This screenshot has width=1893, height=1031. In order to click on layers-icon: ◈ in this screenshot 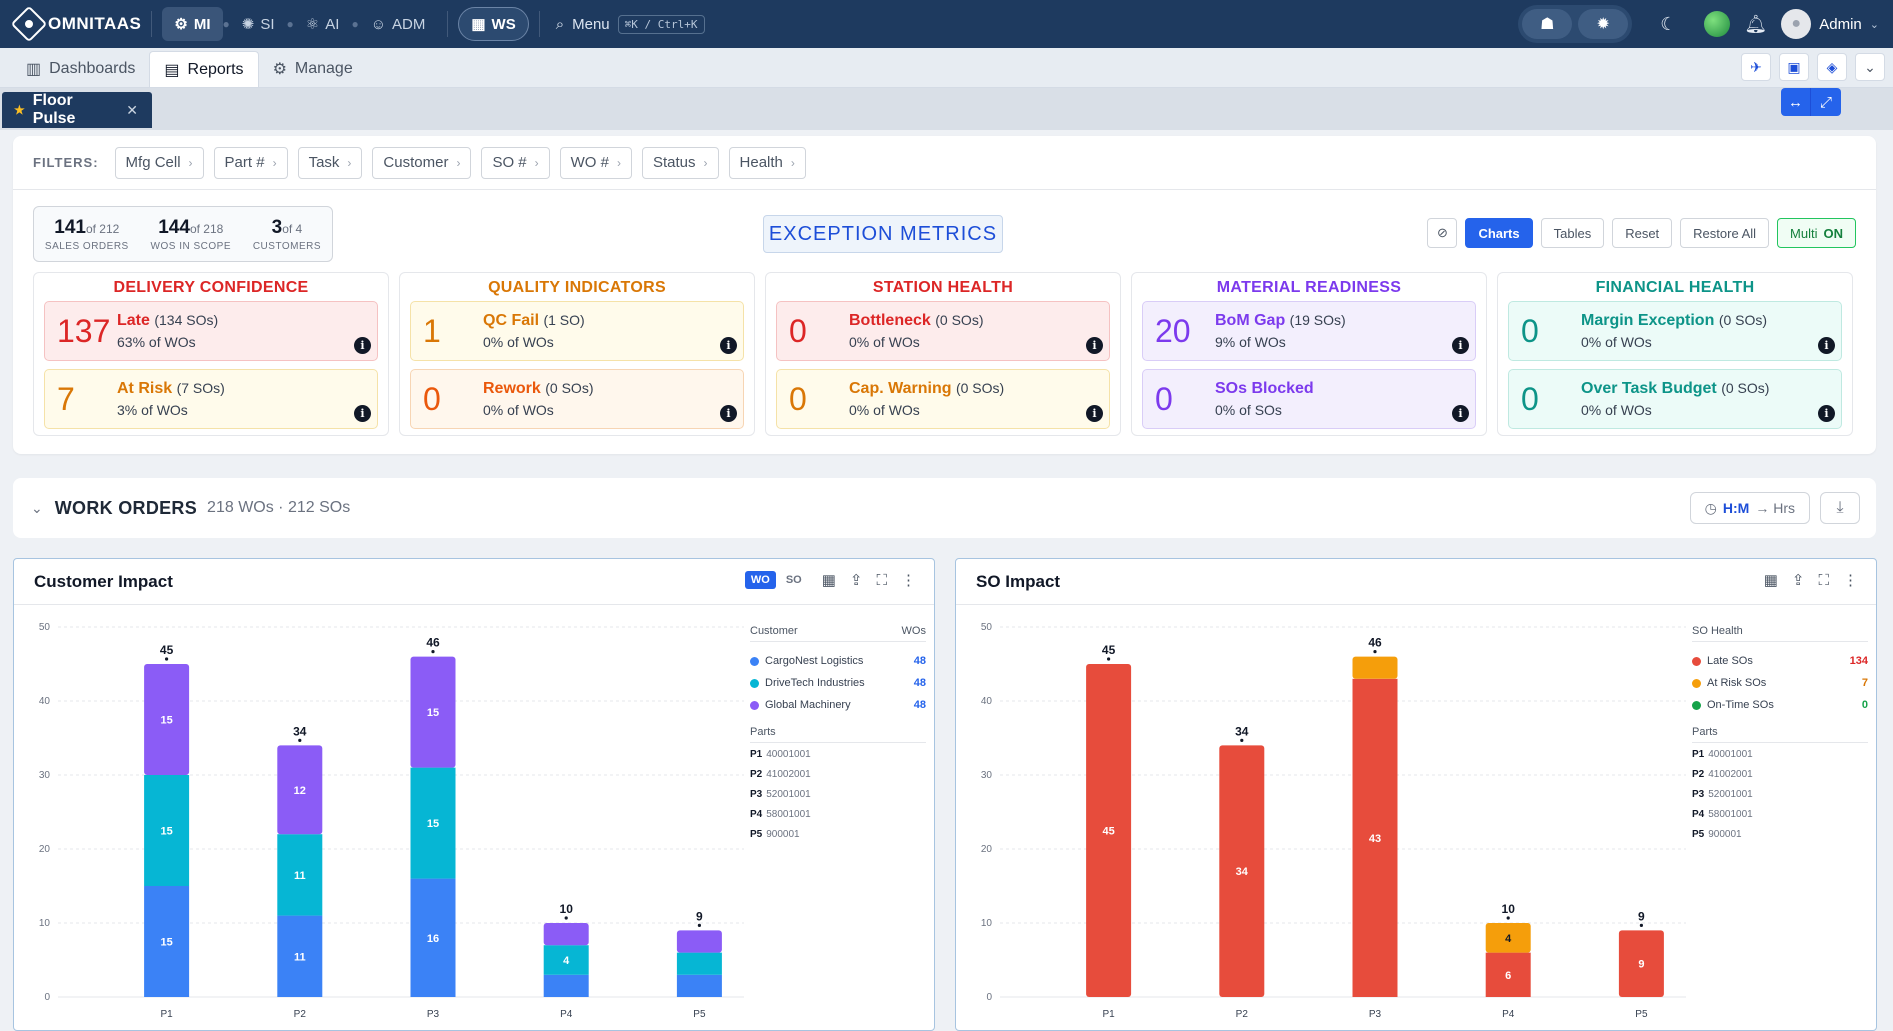, I will do `click(1832, 67)`.